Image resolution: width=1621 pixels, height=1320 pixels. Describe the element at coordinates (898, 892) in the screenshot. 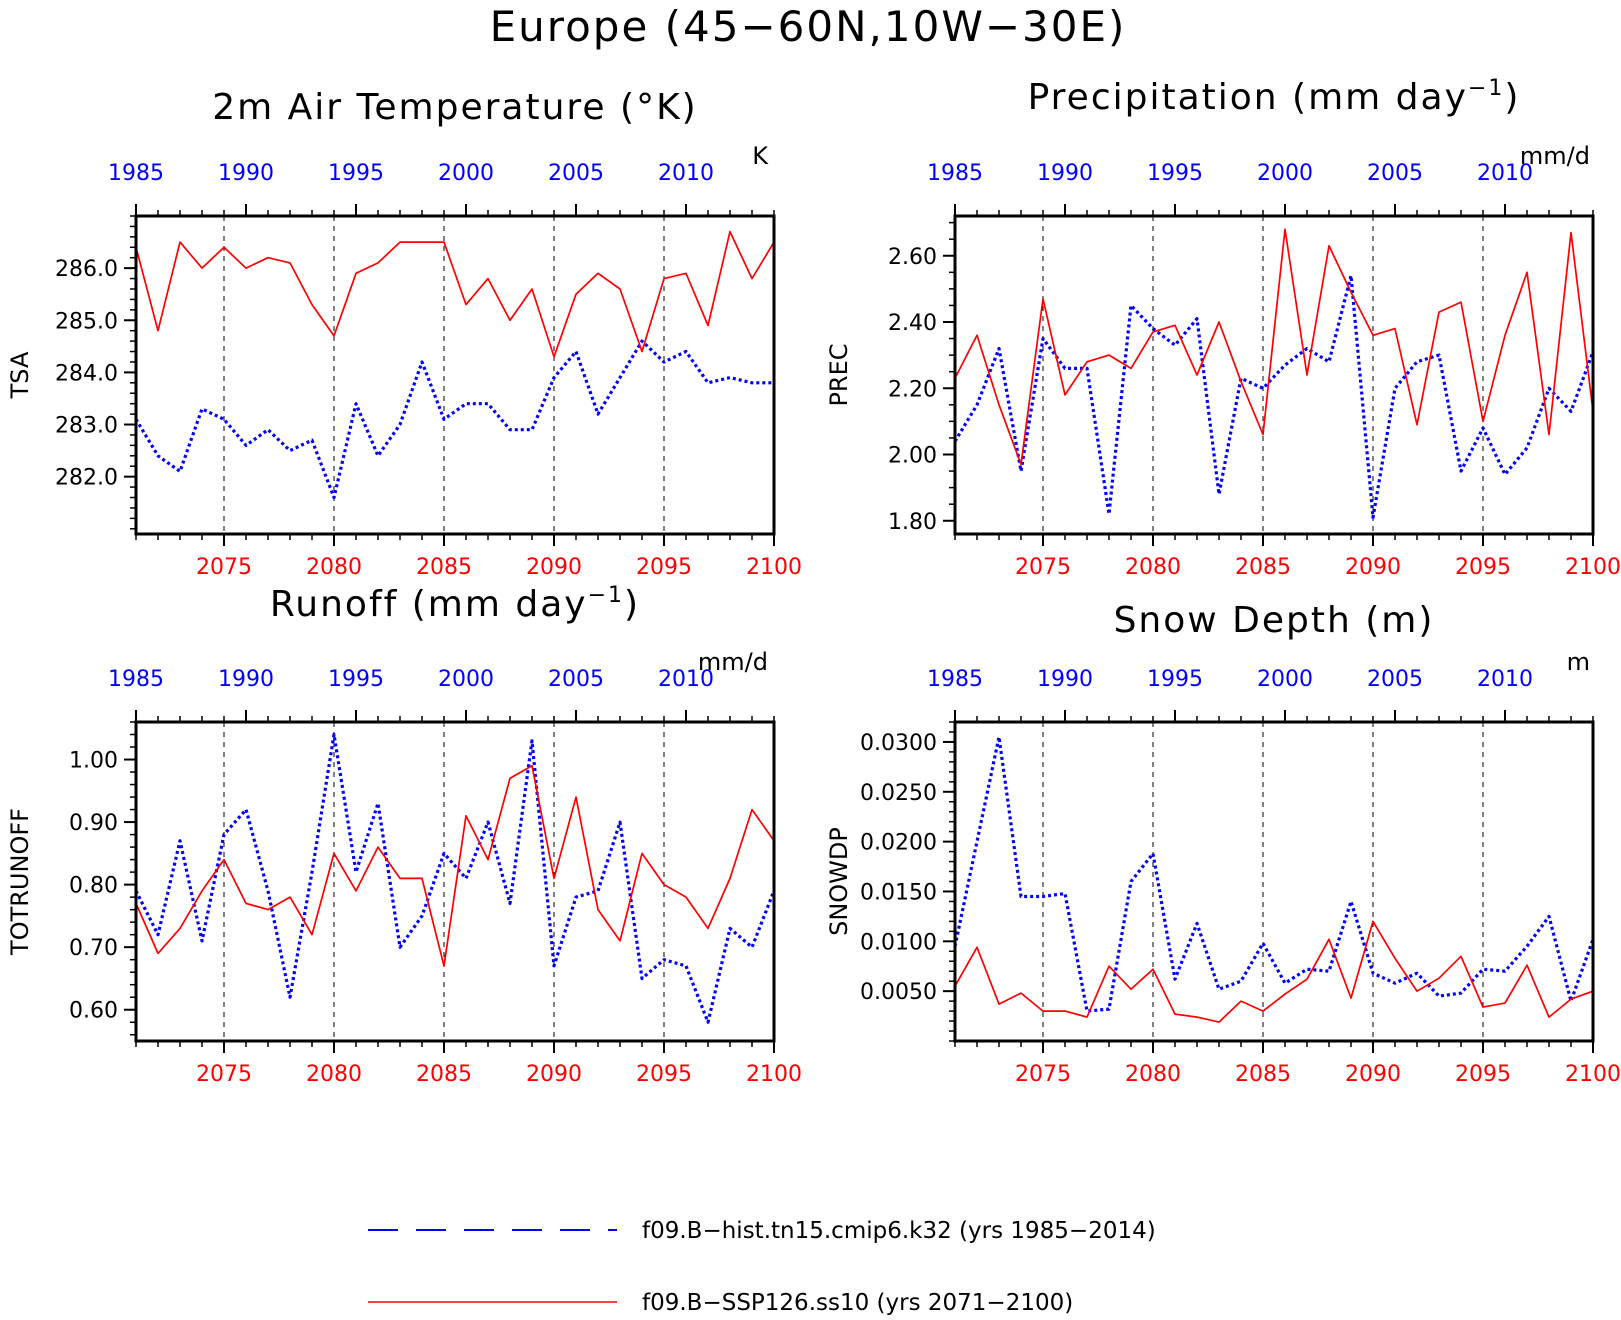

I see `y-tick-label: 0.0150` at that location.